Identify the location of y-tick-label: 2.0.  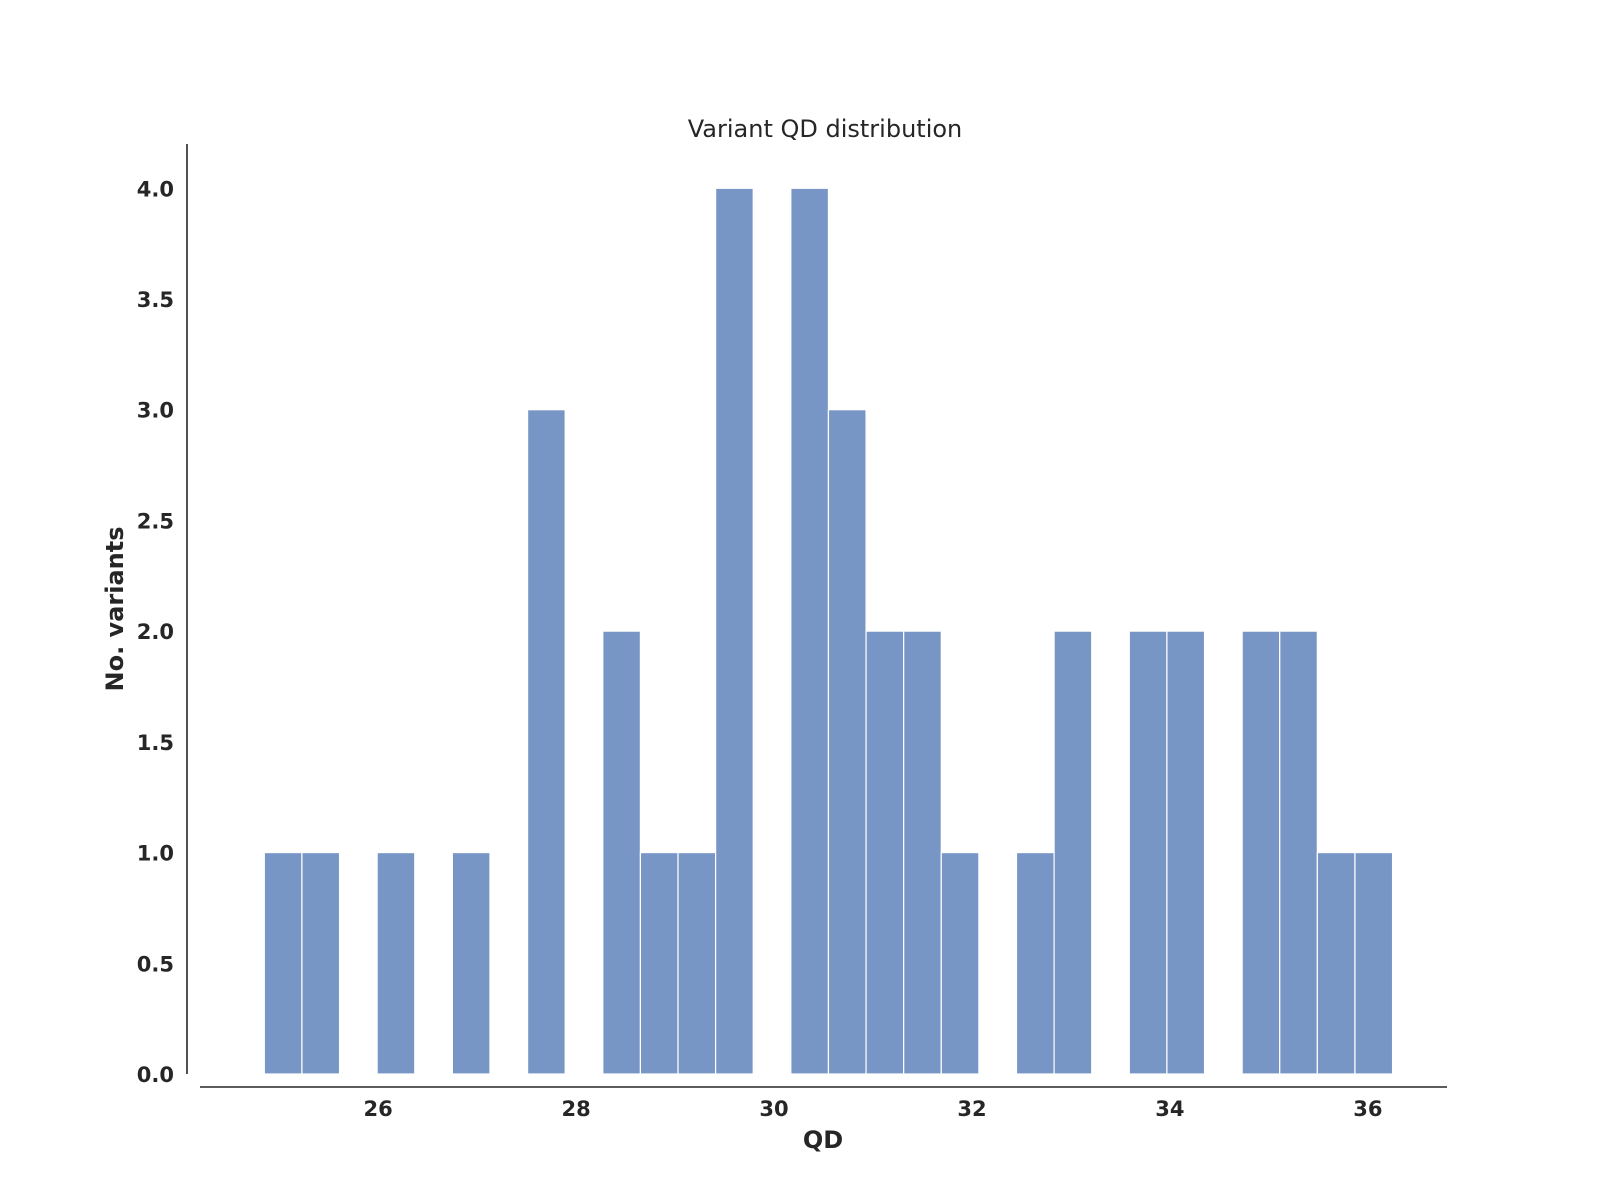
(155, 632).